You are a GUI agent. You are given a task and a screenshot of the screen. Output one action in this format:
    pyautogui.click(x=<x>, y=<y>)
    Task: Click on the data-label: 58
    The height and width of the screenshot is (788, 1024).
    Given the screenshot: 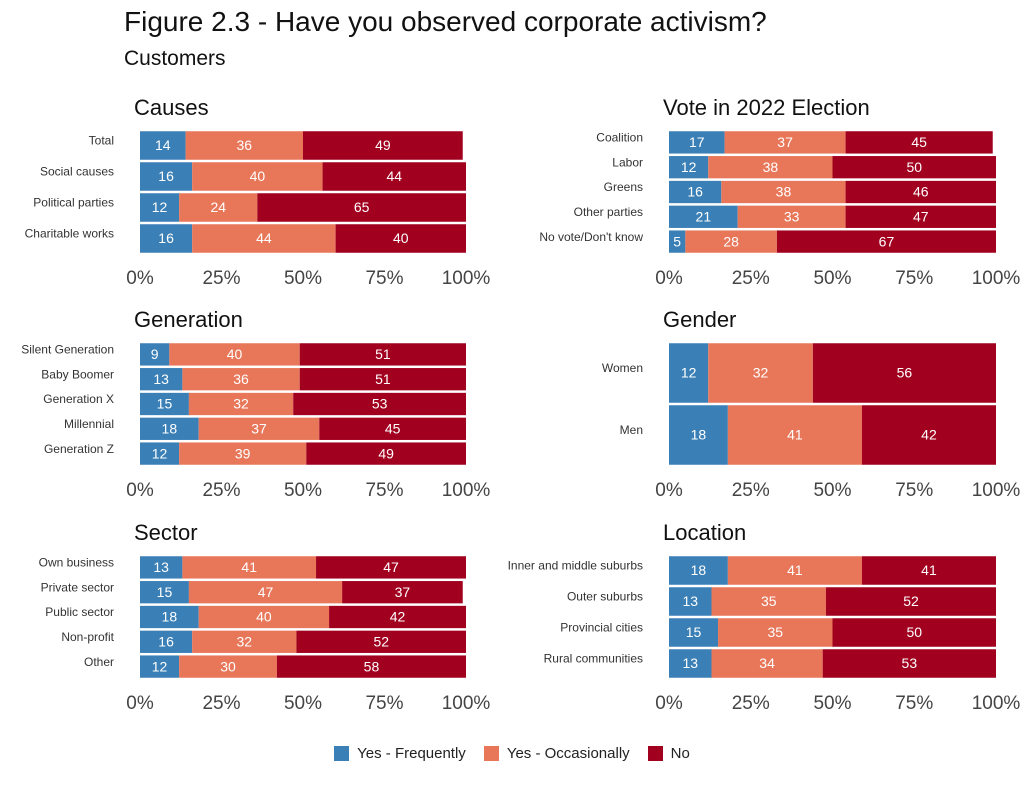 What is the action you would take?
    pyautogui.click(x=372, y=666)
    